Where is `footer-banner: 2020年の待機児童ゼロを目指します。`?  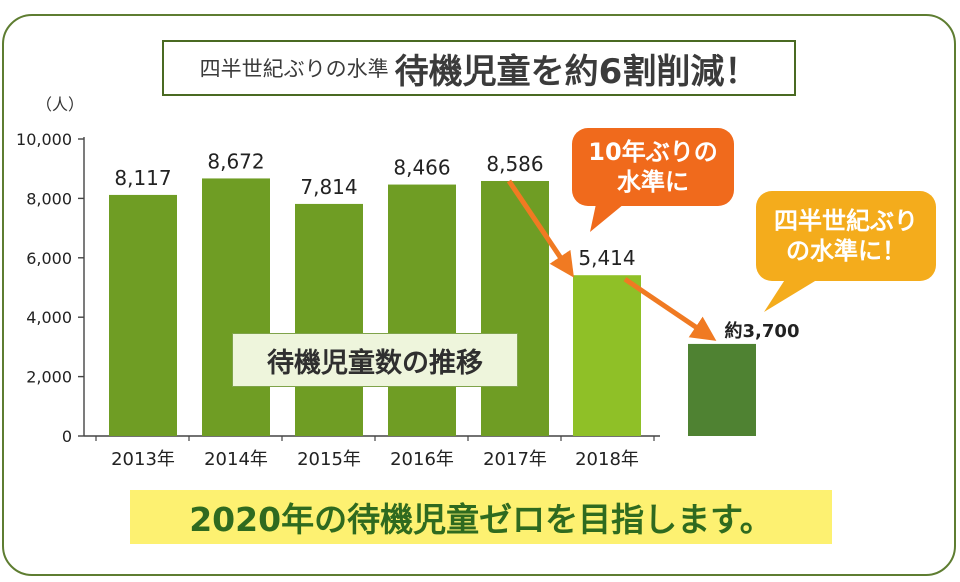 footer-banner: 2020年の待機児童ゼロを目指します。 is located at coordinates (481, 517).